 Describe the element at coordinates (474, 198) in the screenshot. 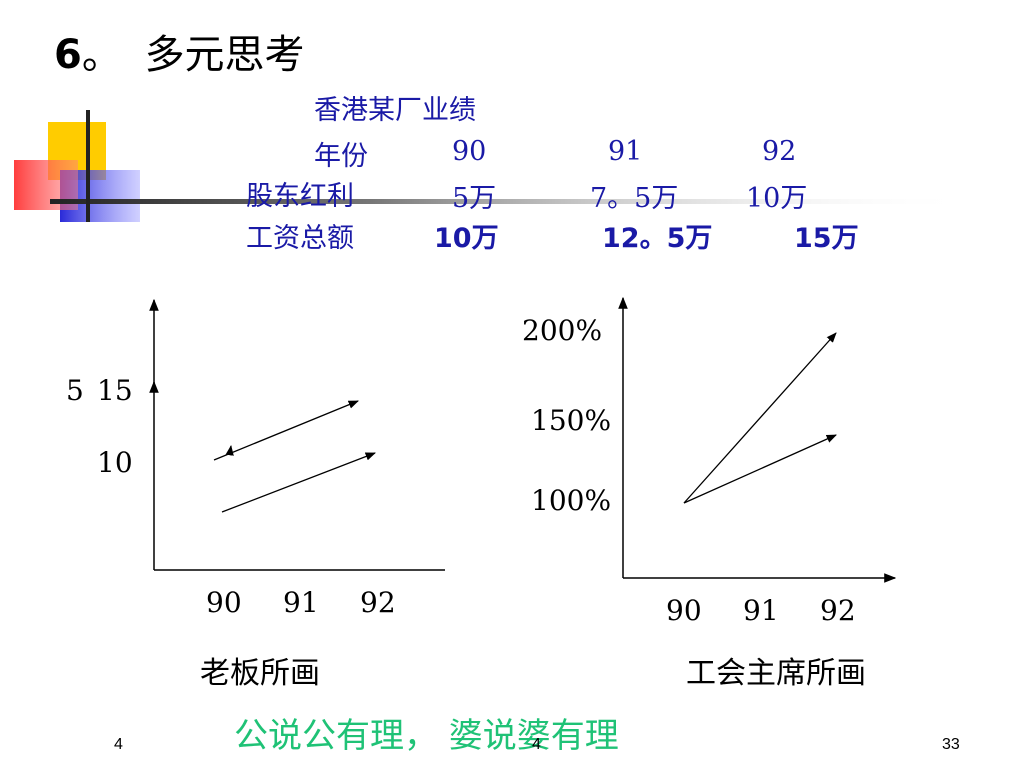

I see `row-dividend-90: 5万` at that location.